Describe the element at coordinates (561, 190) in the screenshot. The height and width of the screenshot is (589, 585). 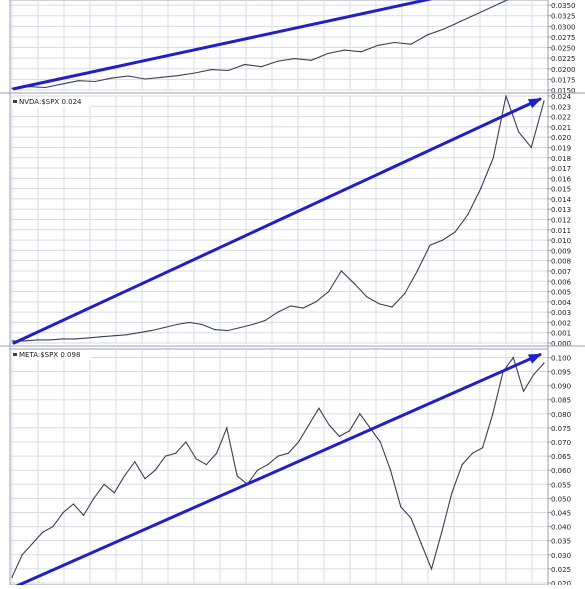
I see `y-tick-label: 0.015` at that location.